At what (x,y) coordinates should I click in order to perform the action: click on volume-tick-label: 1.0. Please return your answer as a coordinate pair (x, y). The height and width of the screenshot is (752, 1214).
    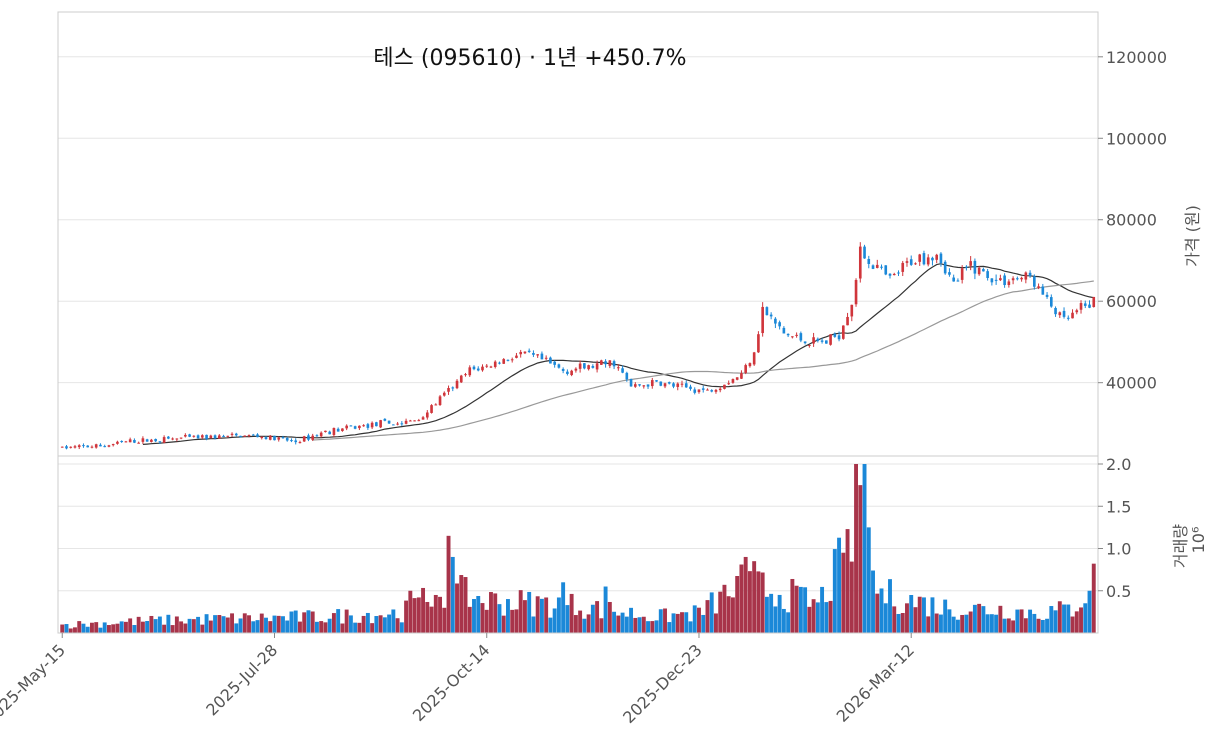
    Looking at the image, I should click on (1118, 549).